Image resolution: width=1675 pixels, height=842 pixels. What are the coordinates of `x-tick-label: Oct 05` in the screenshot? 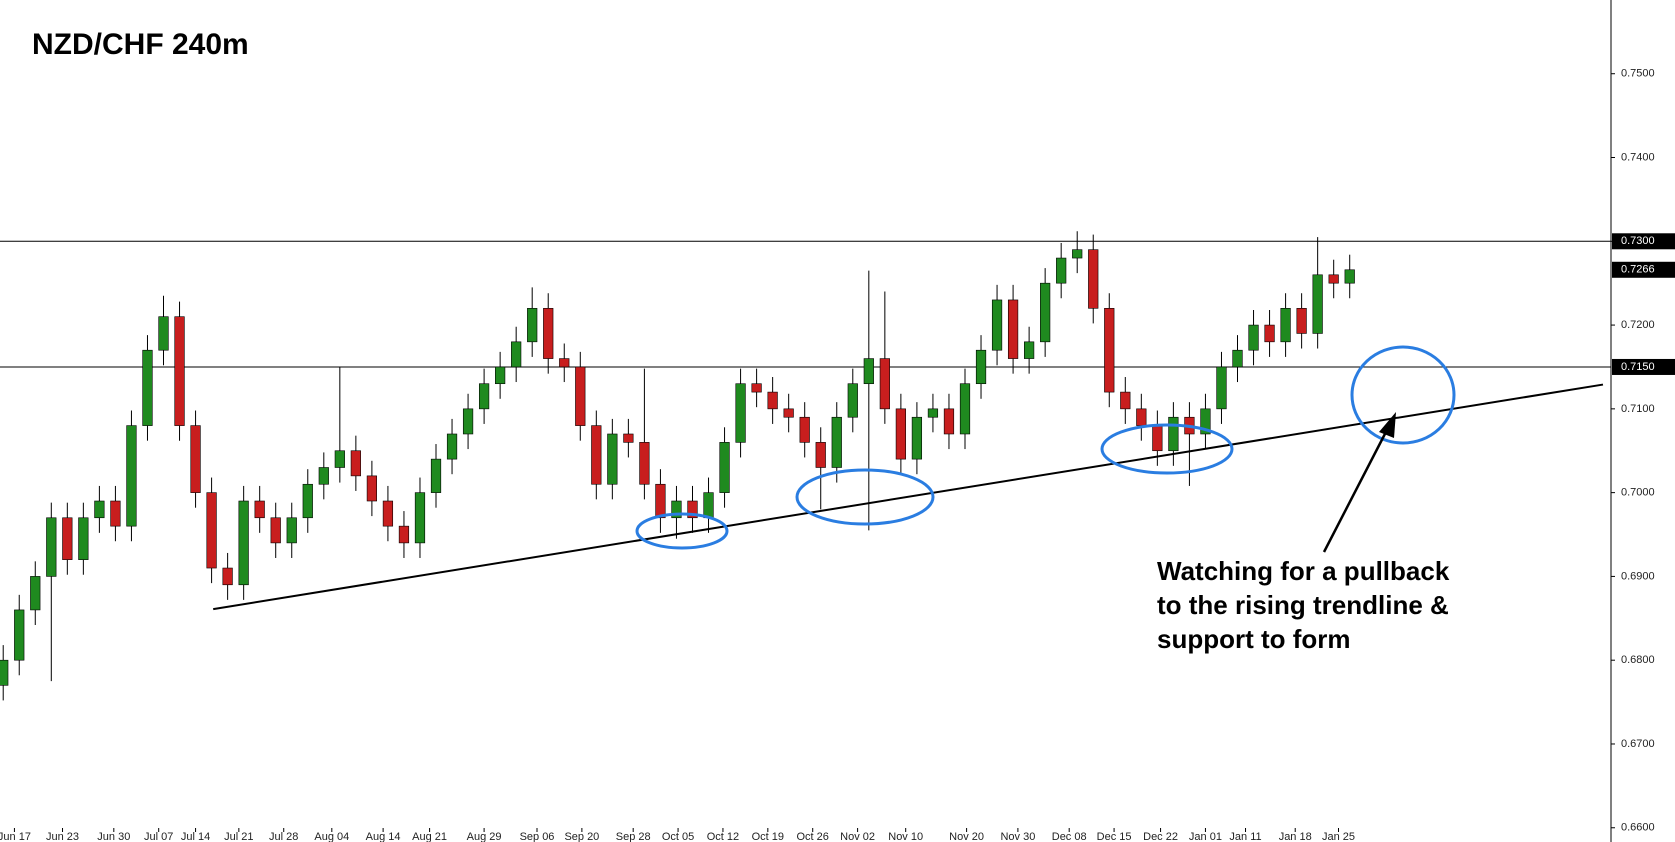 It's located at (678, 836).